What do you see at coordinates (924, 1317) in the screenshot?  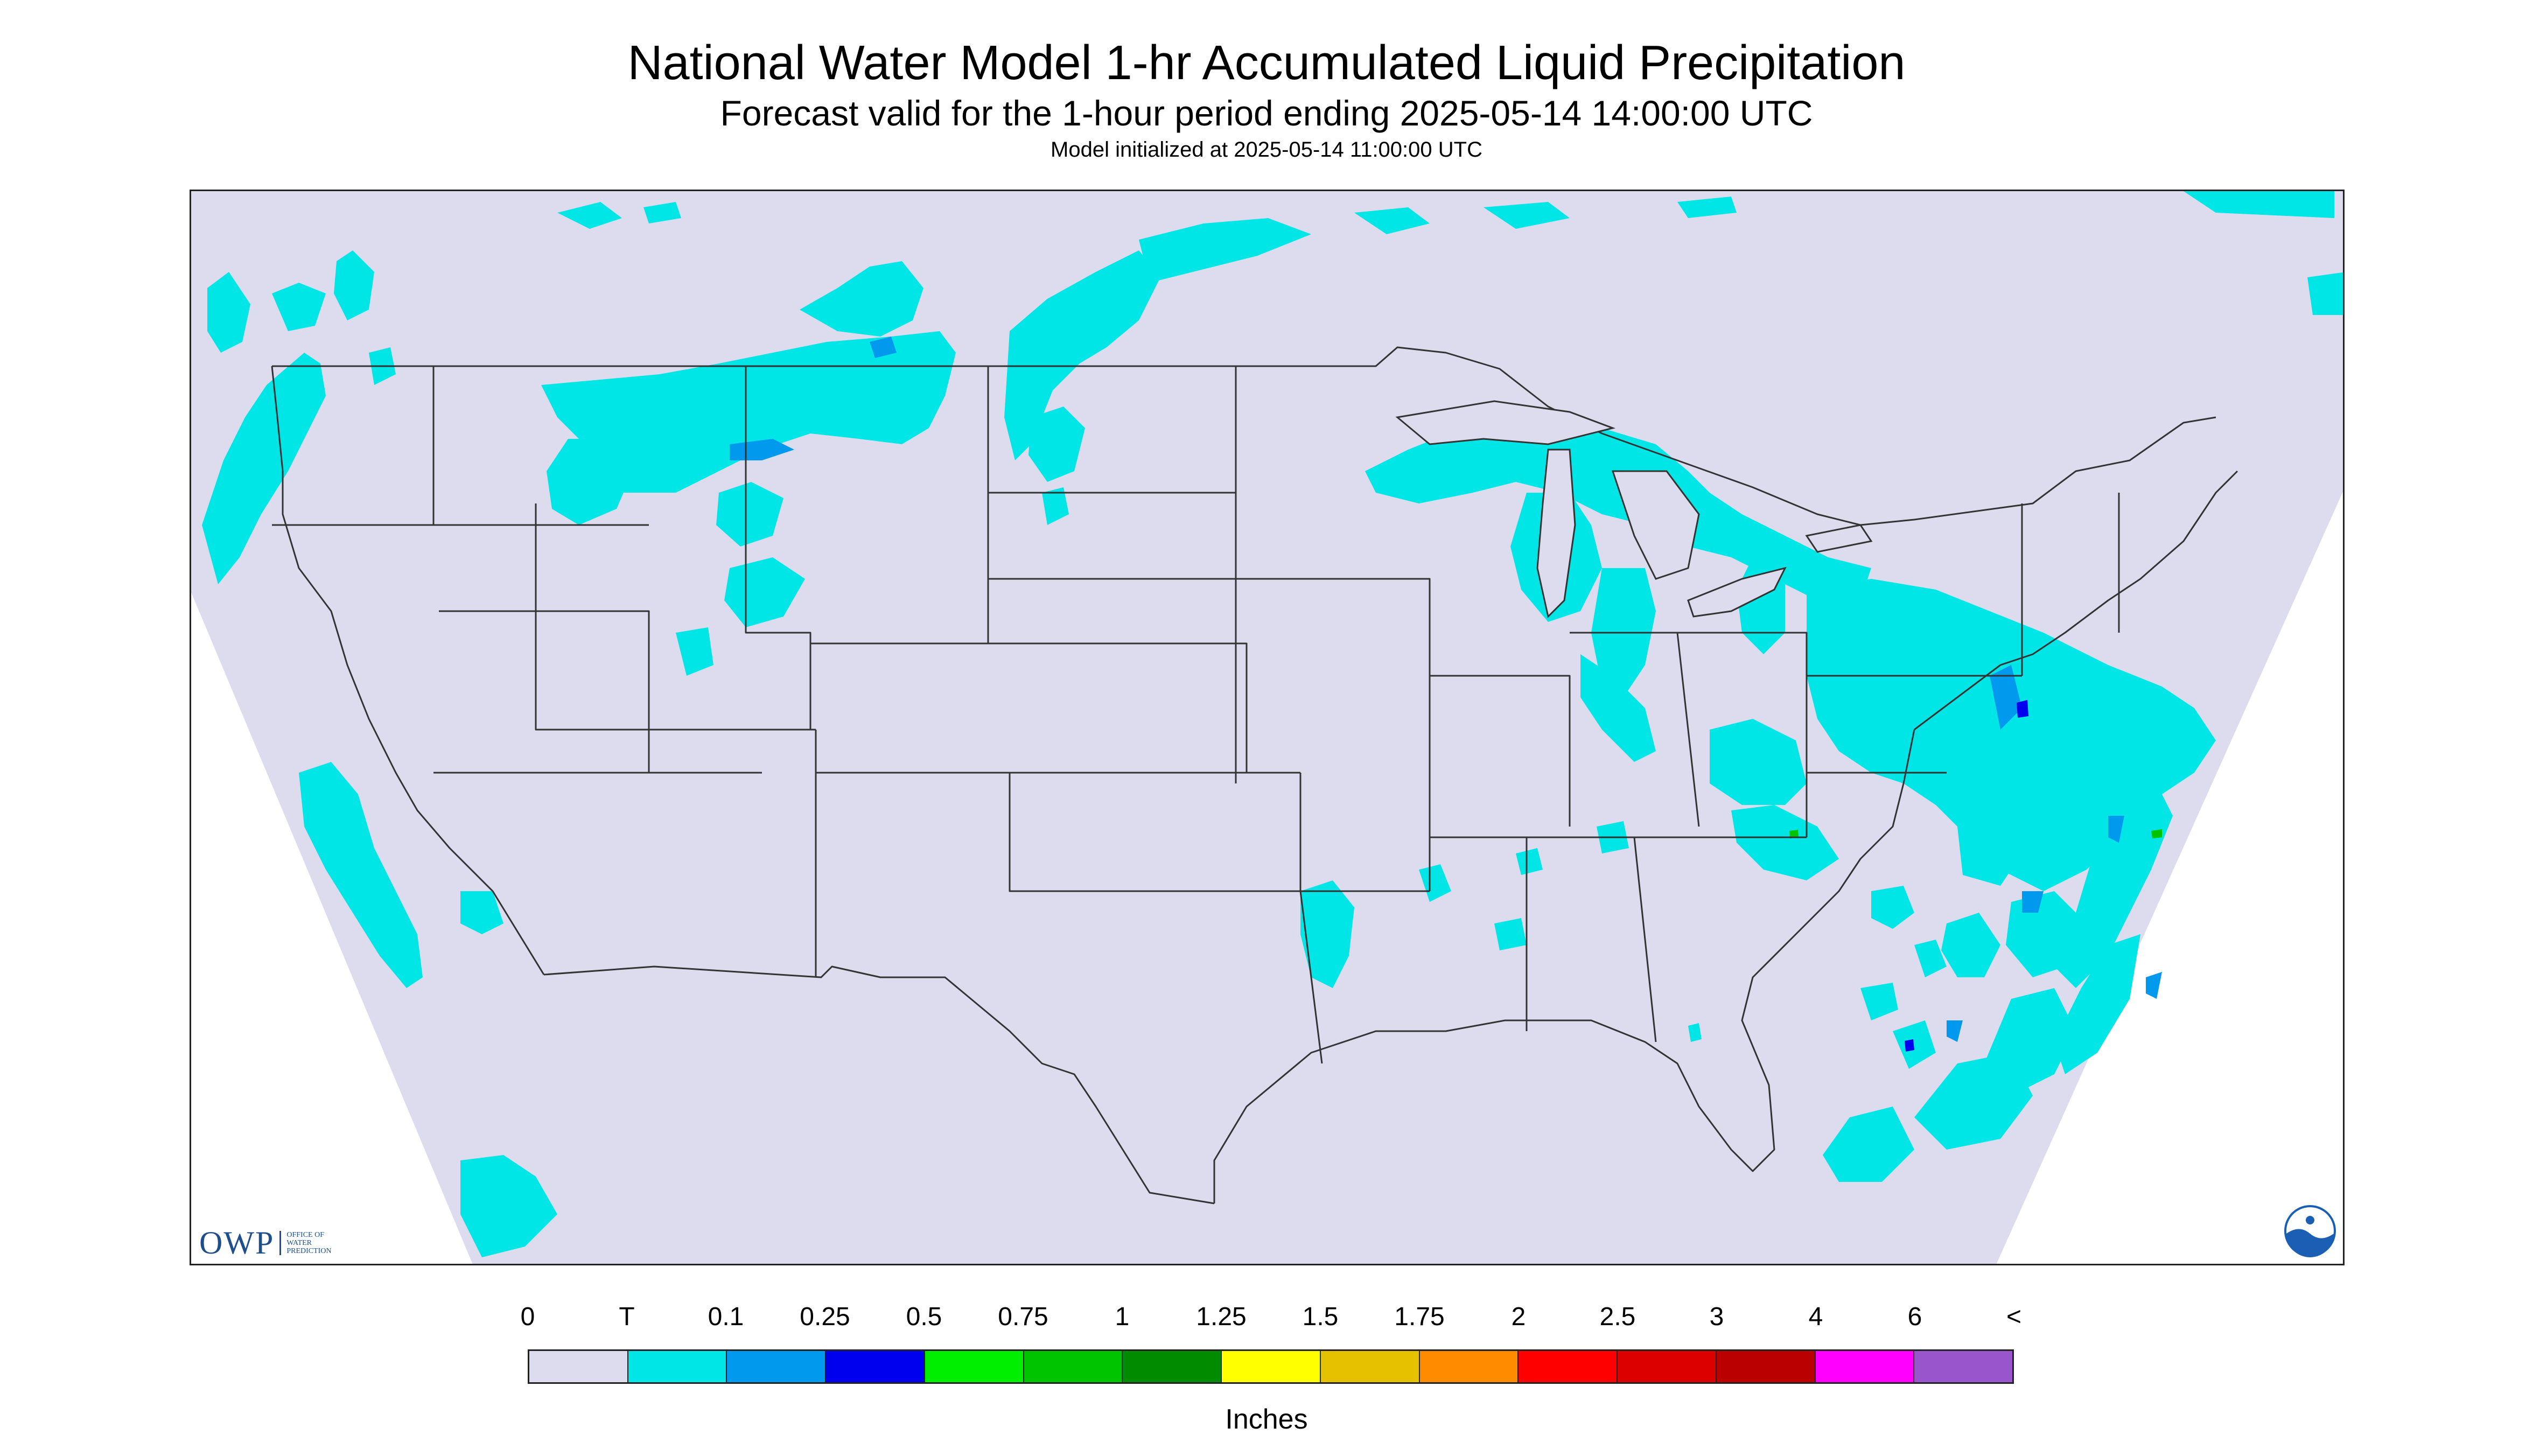 I see `legend-tick-label: 0.5` at bounding box center [924, 1317].